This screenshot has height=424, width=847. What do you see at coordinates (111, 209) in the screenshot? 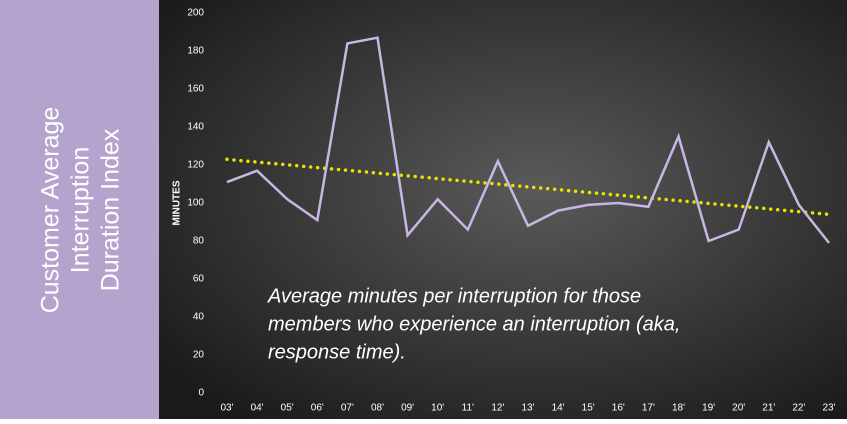
I see `panel-title-line: Duration Index` at bounding box center [111, 209].